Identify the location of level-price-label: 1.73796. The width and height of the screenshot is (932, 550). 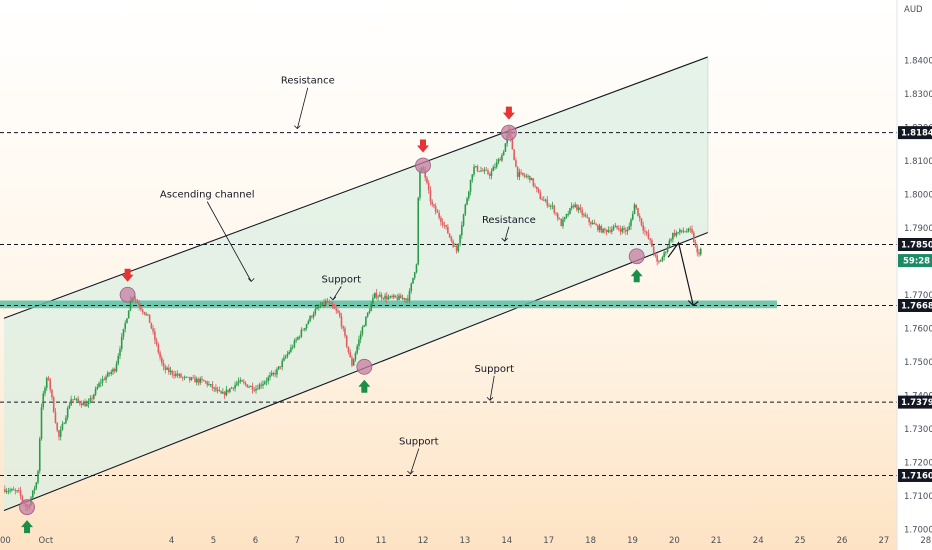
(916, 403).